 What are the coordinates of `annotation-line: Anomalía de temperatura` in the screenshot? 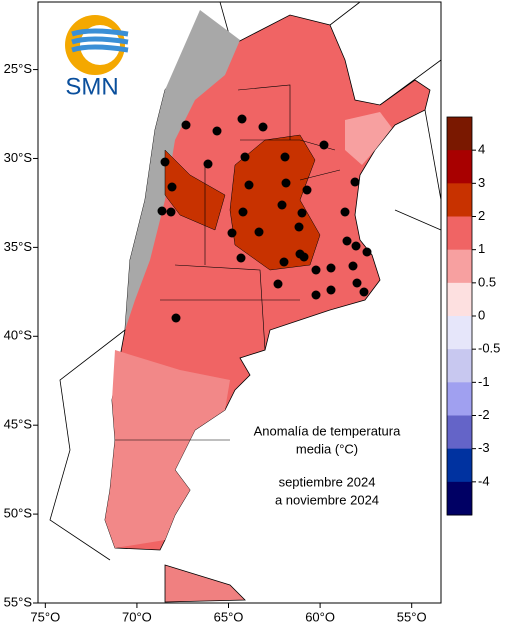 It's located at (327, 430).